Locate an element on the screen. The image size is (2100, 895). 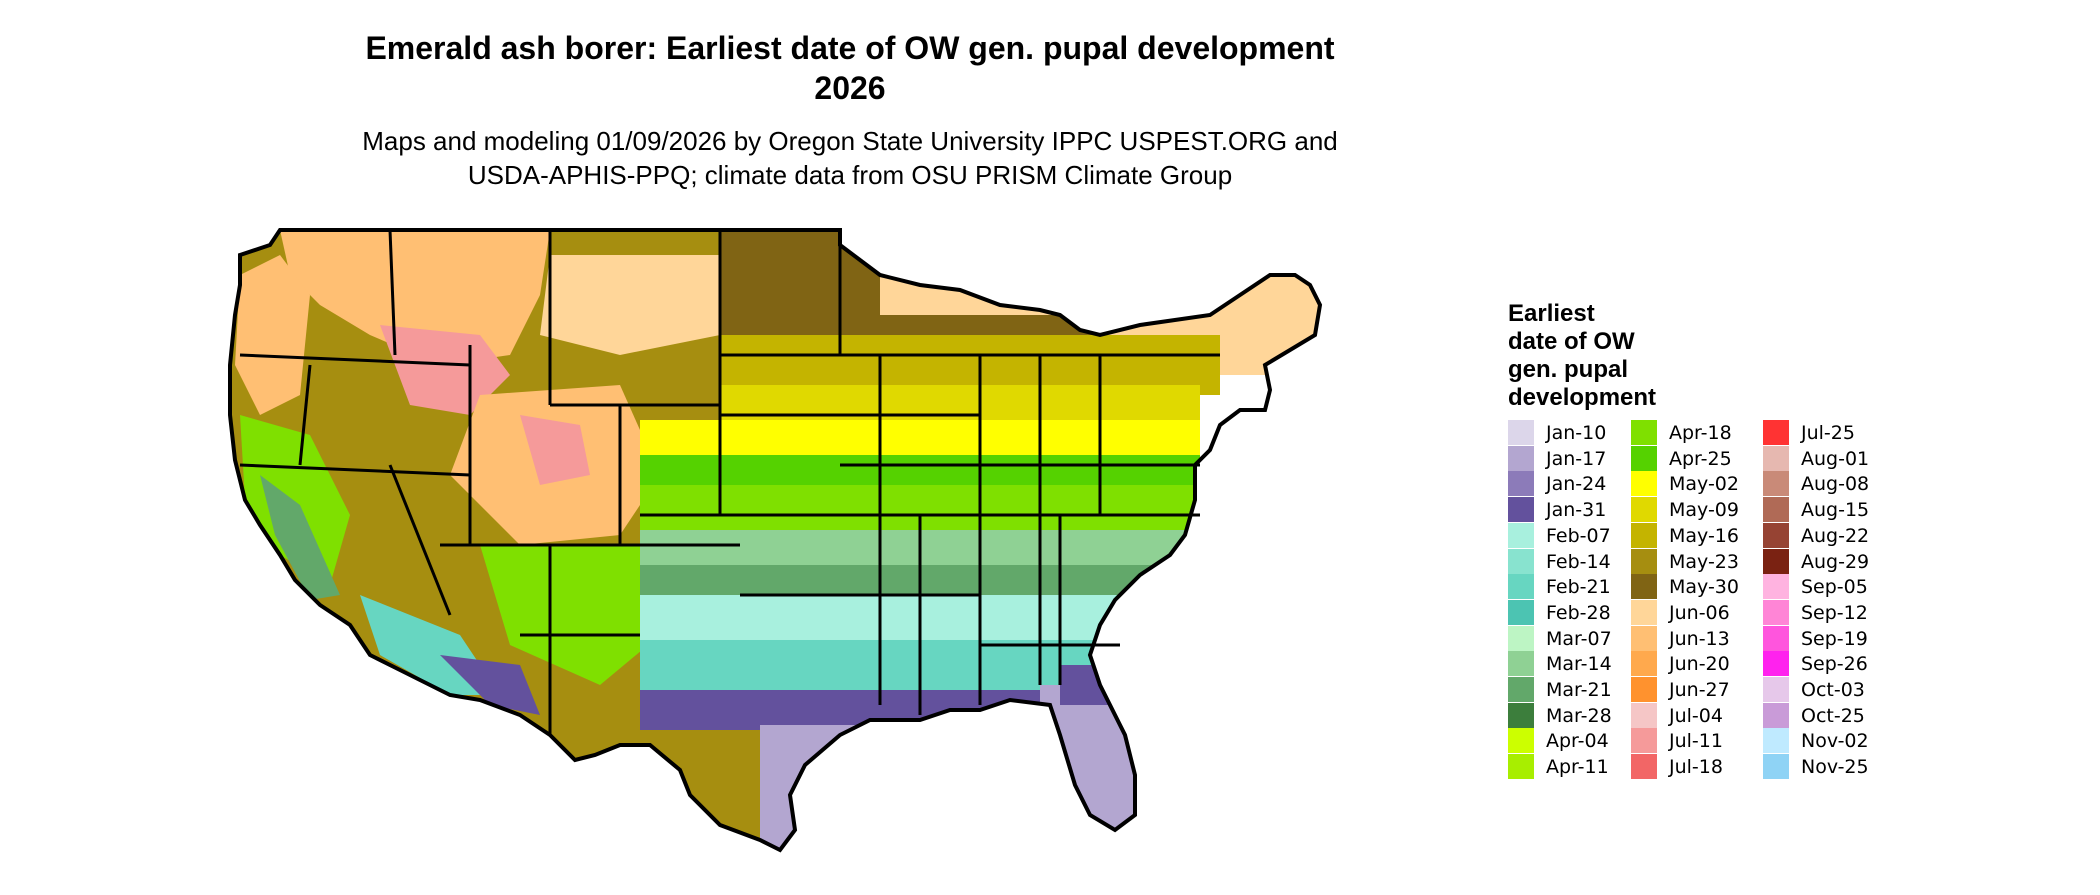
legend-item: Jun-27 is located at coordinates (1696, 690).